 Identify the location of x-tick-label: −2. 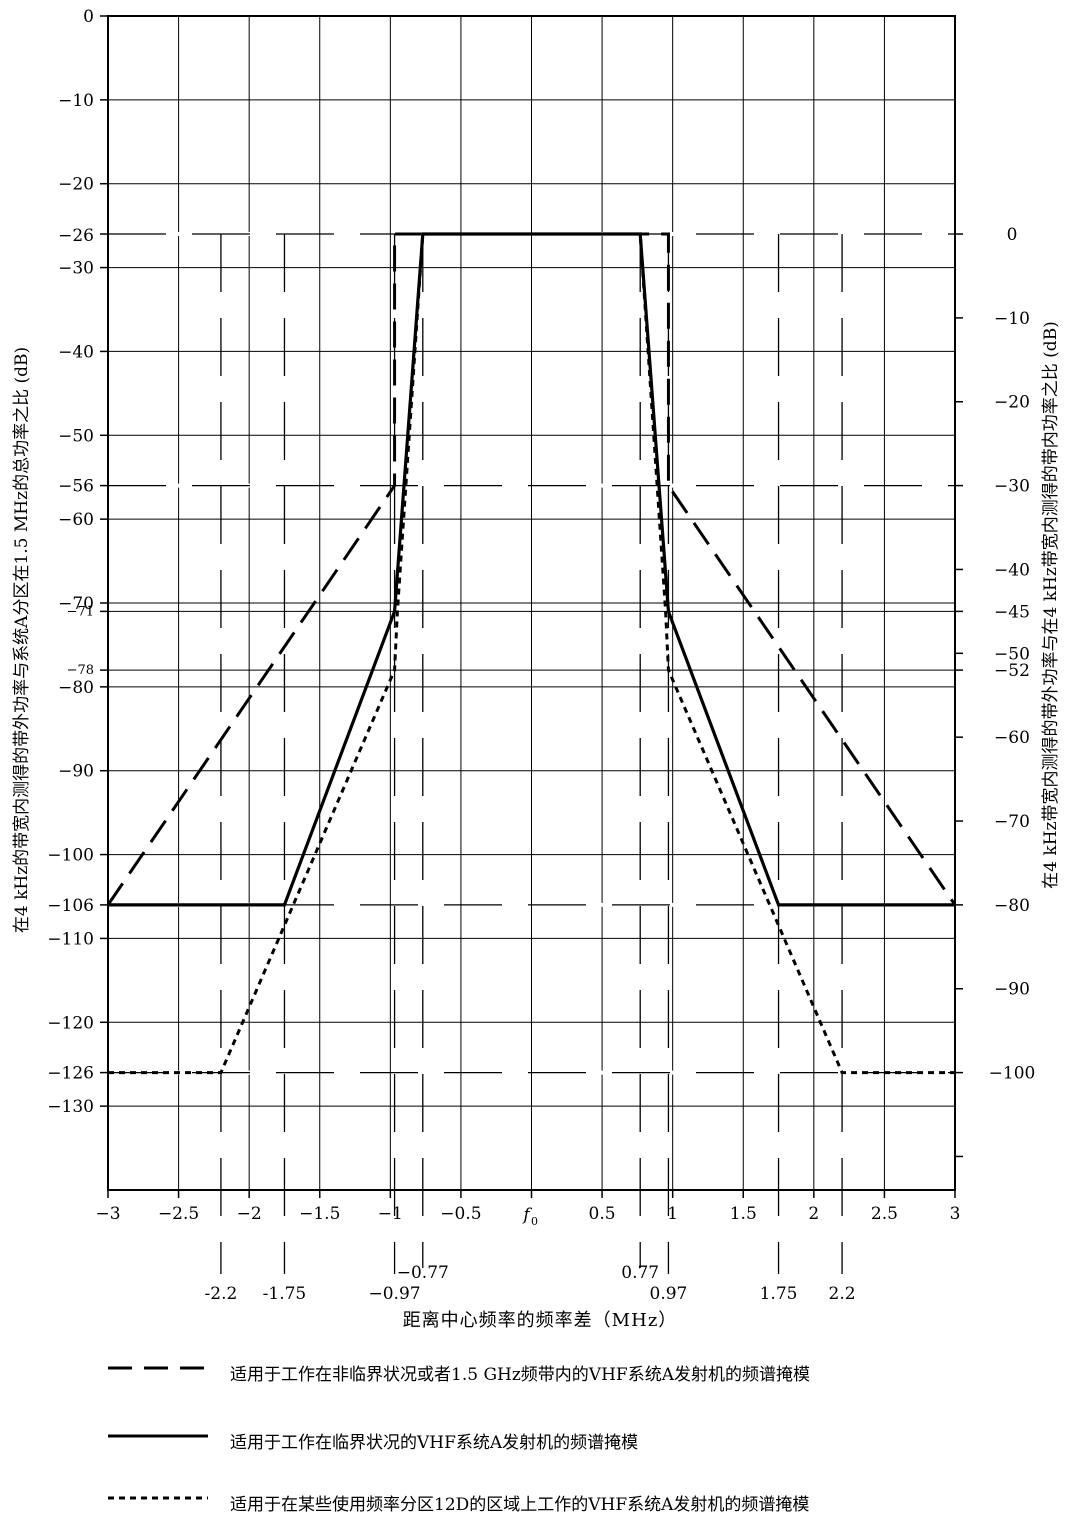
(249, 1214).